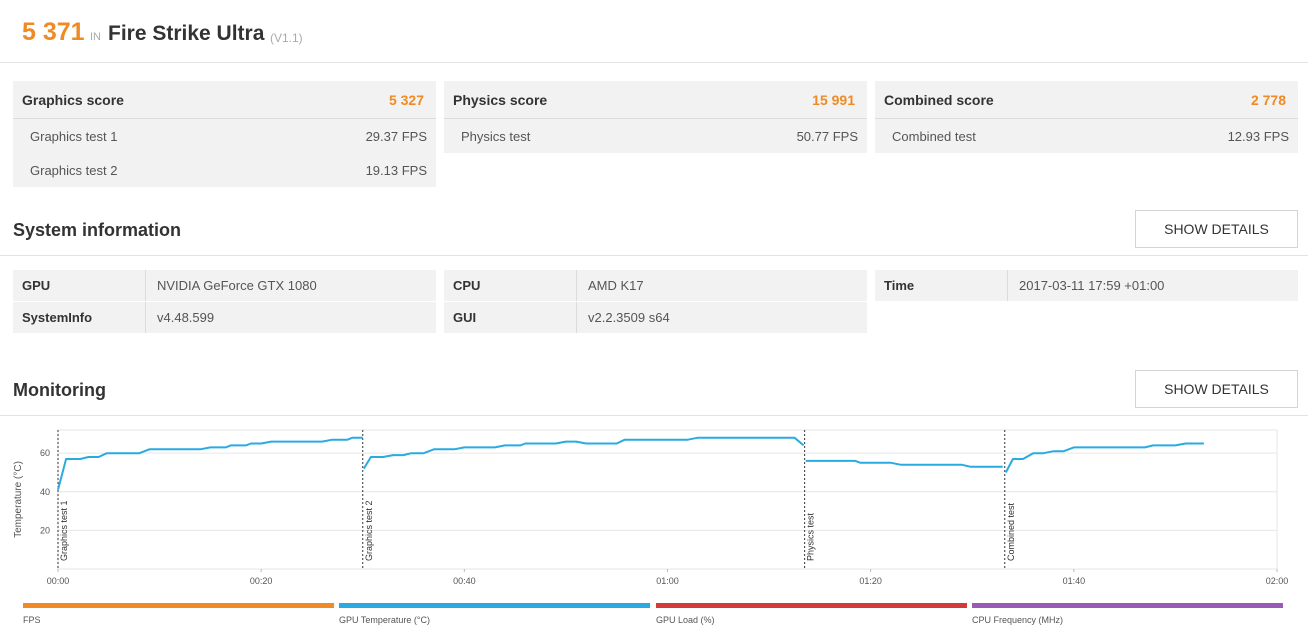  I want to click on score-value: 5 327, so click(406, 100).